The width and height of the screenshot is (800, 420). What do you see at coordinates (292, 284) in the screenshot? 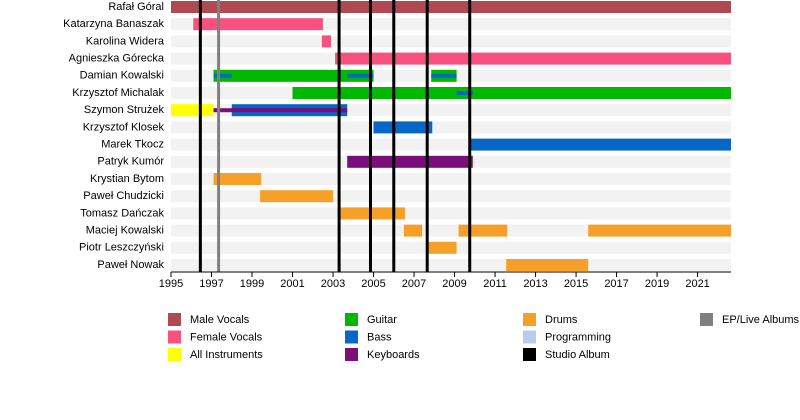
I see `x-tick-label: 2001` at bounding box center [292, 284].